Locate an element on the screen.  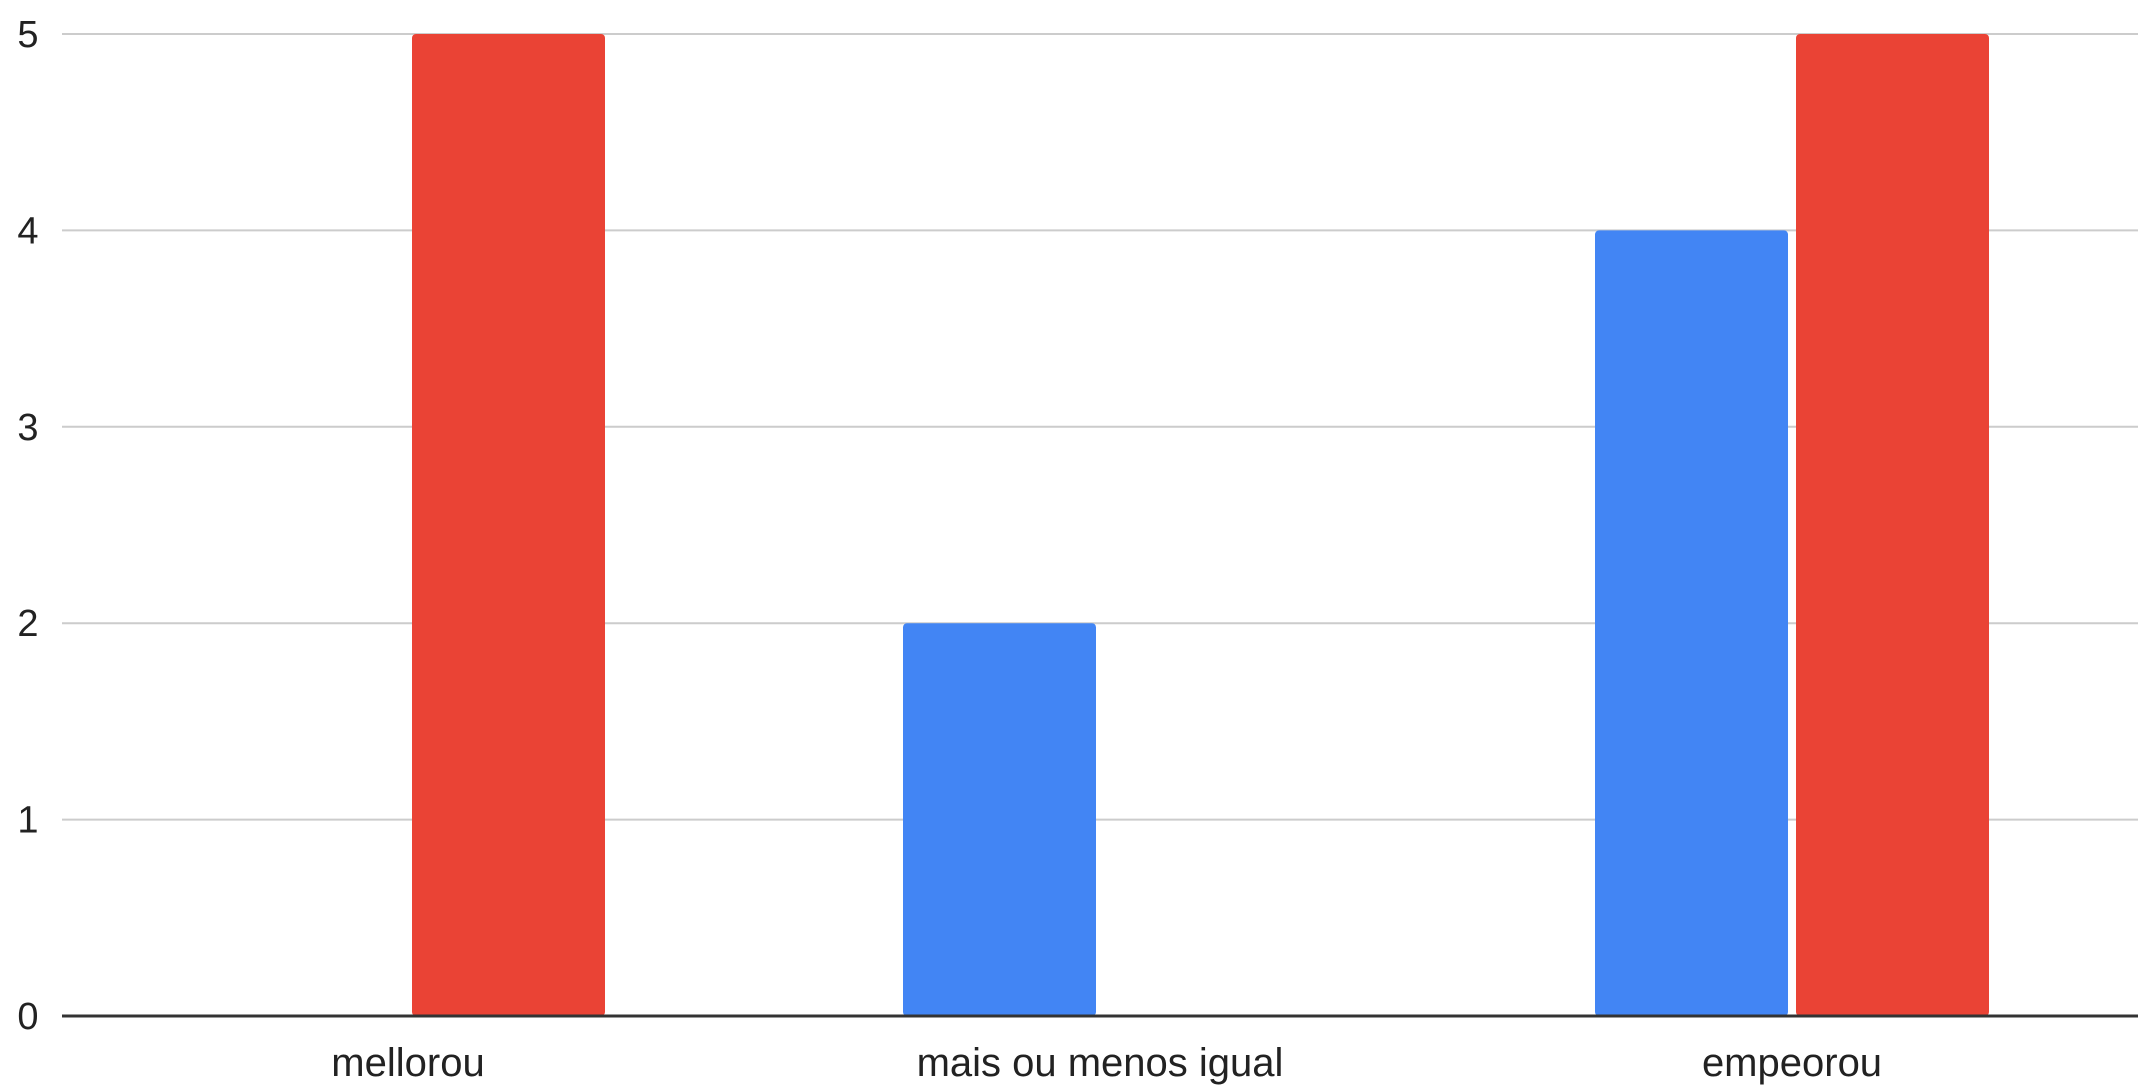
y-tick-label: 2 is located at coordinates (27, 624).